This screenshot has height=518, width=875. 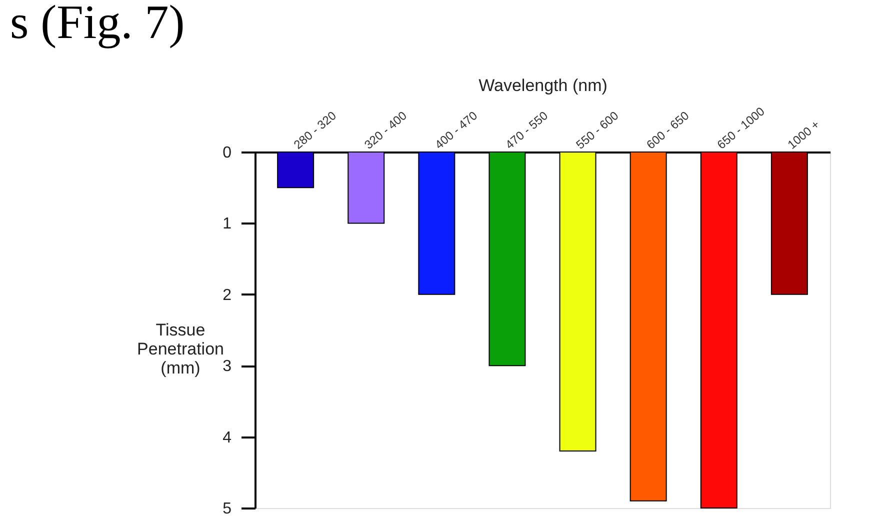 What do you see at coordinates (180, 349) in the screenshot?
I see `y-axis-title: Tissue Penetration (mm)` at bounding box center [180, 349].